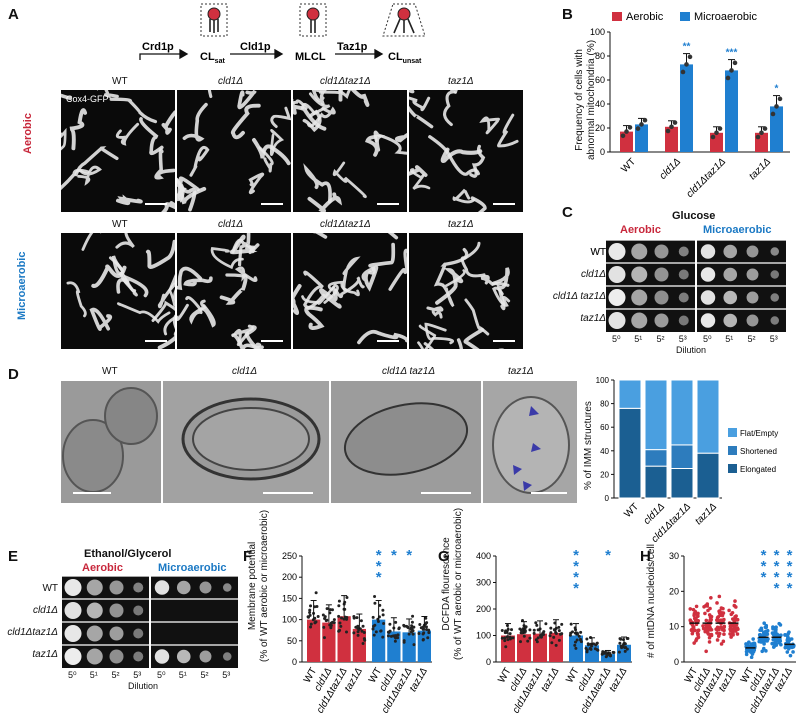 The height and width of the screenshot is (723, 800). I want to click on chartF-bar, so click(409, 647).